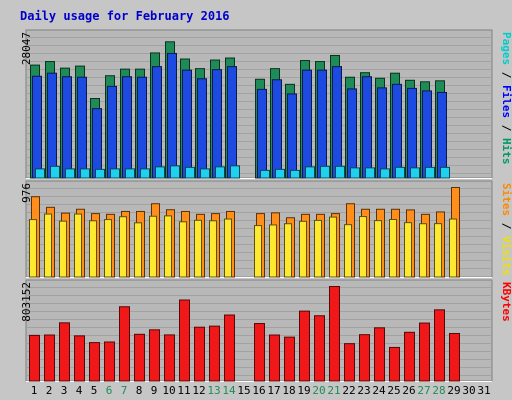  Describe the element at coordinates (26, 48) in the screenshot. I see `y-max-label: 28047` at that location.